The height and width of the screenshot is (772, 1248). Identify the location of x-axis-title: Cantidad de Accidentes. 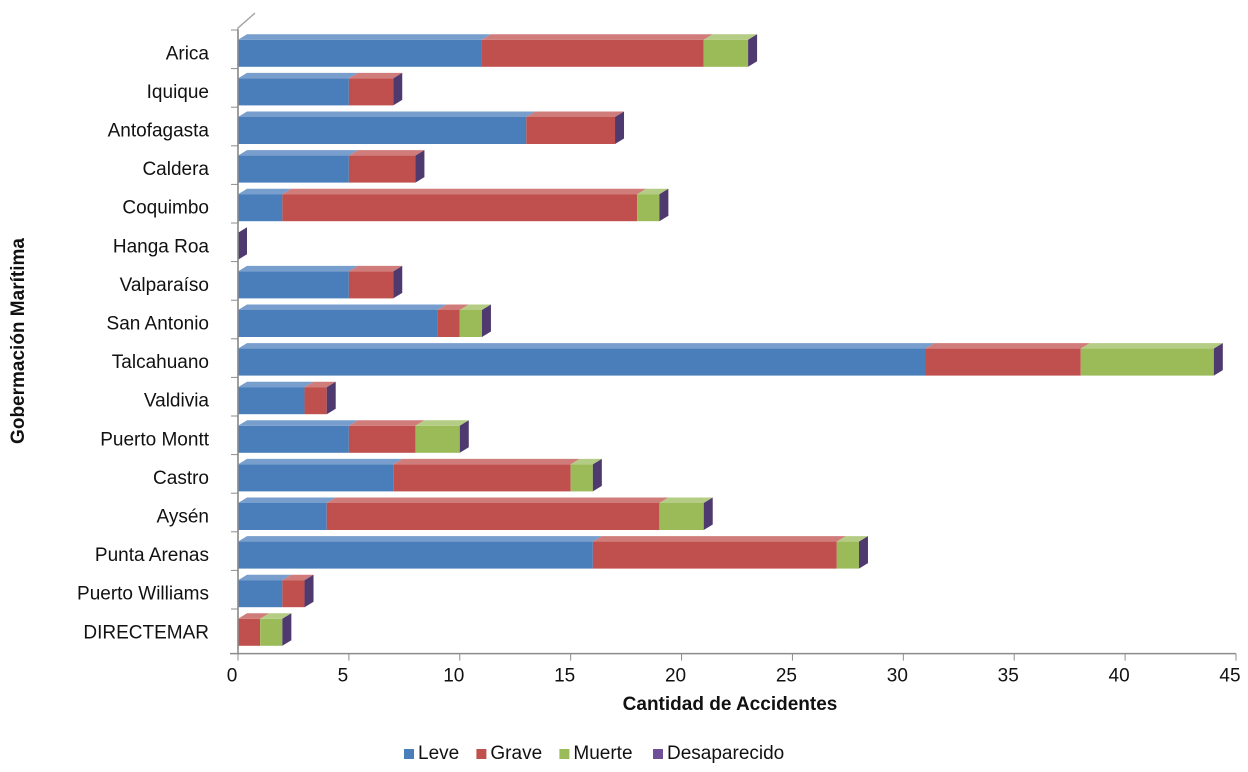
(730, 704).